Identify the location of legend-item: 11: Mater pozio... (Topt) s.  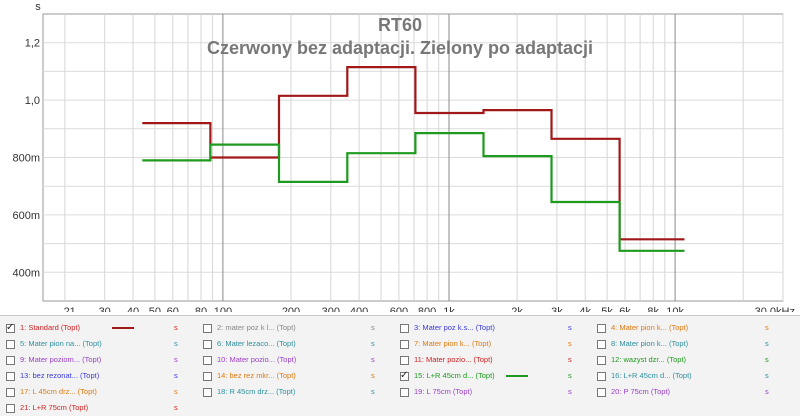
(494, 360).